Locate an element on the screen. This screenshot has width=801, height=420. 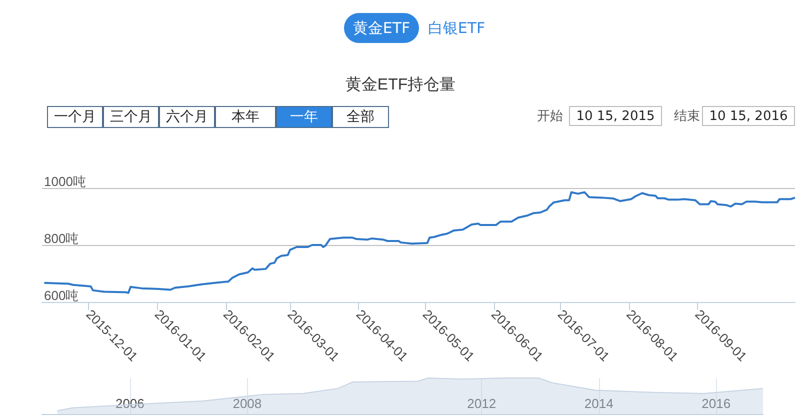
text: 三个月 is located at coordinates (131, 117).